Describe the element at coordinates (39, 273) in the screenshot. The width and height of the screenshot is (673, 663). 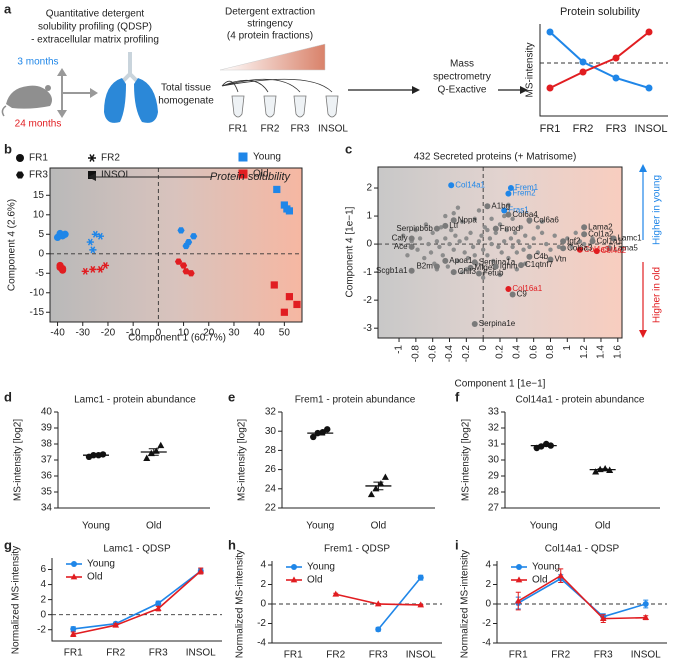
I see `y-tick-label: -5` at that location.